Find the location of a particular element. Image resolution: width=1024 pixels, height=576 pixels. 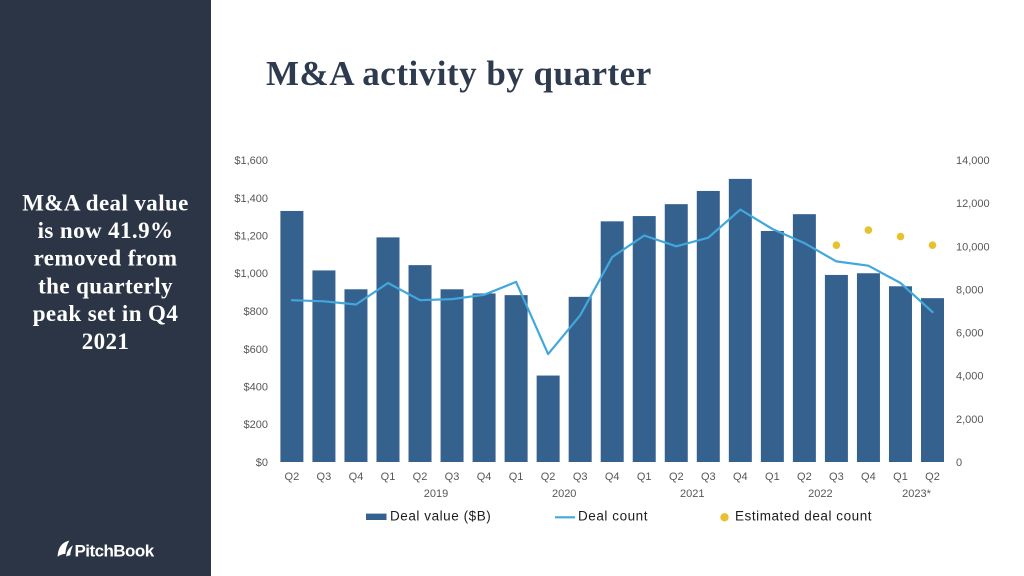

svg-text: $600 is located at coordinates (256, 350).